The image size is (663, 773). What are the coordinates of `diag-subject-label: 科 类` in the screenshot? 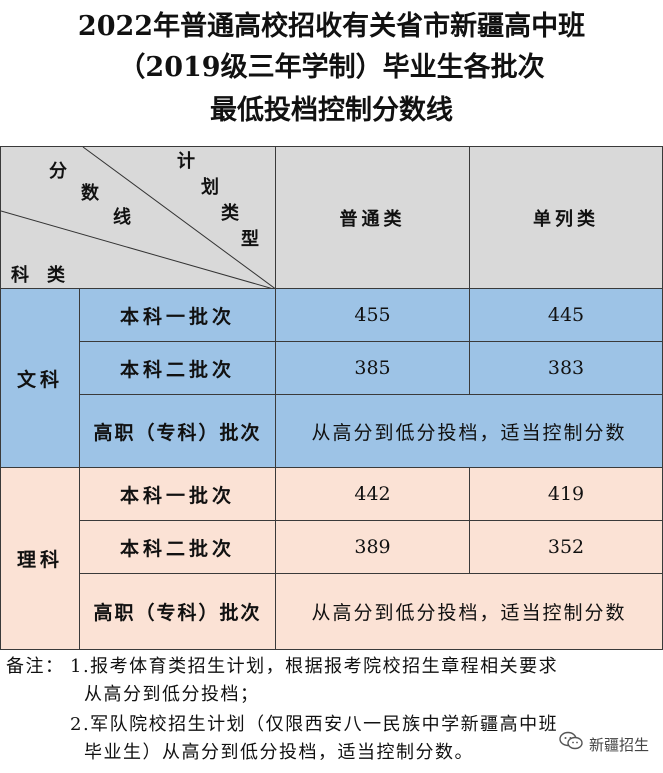 It's located at (38, 275).